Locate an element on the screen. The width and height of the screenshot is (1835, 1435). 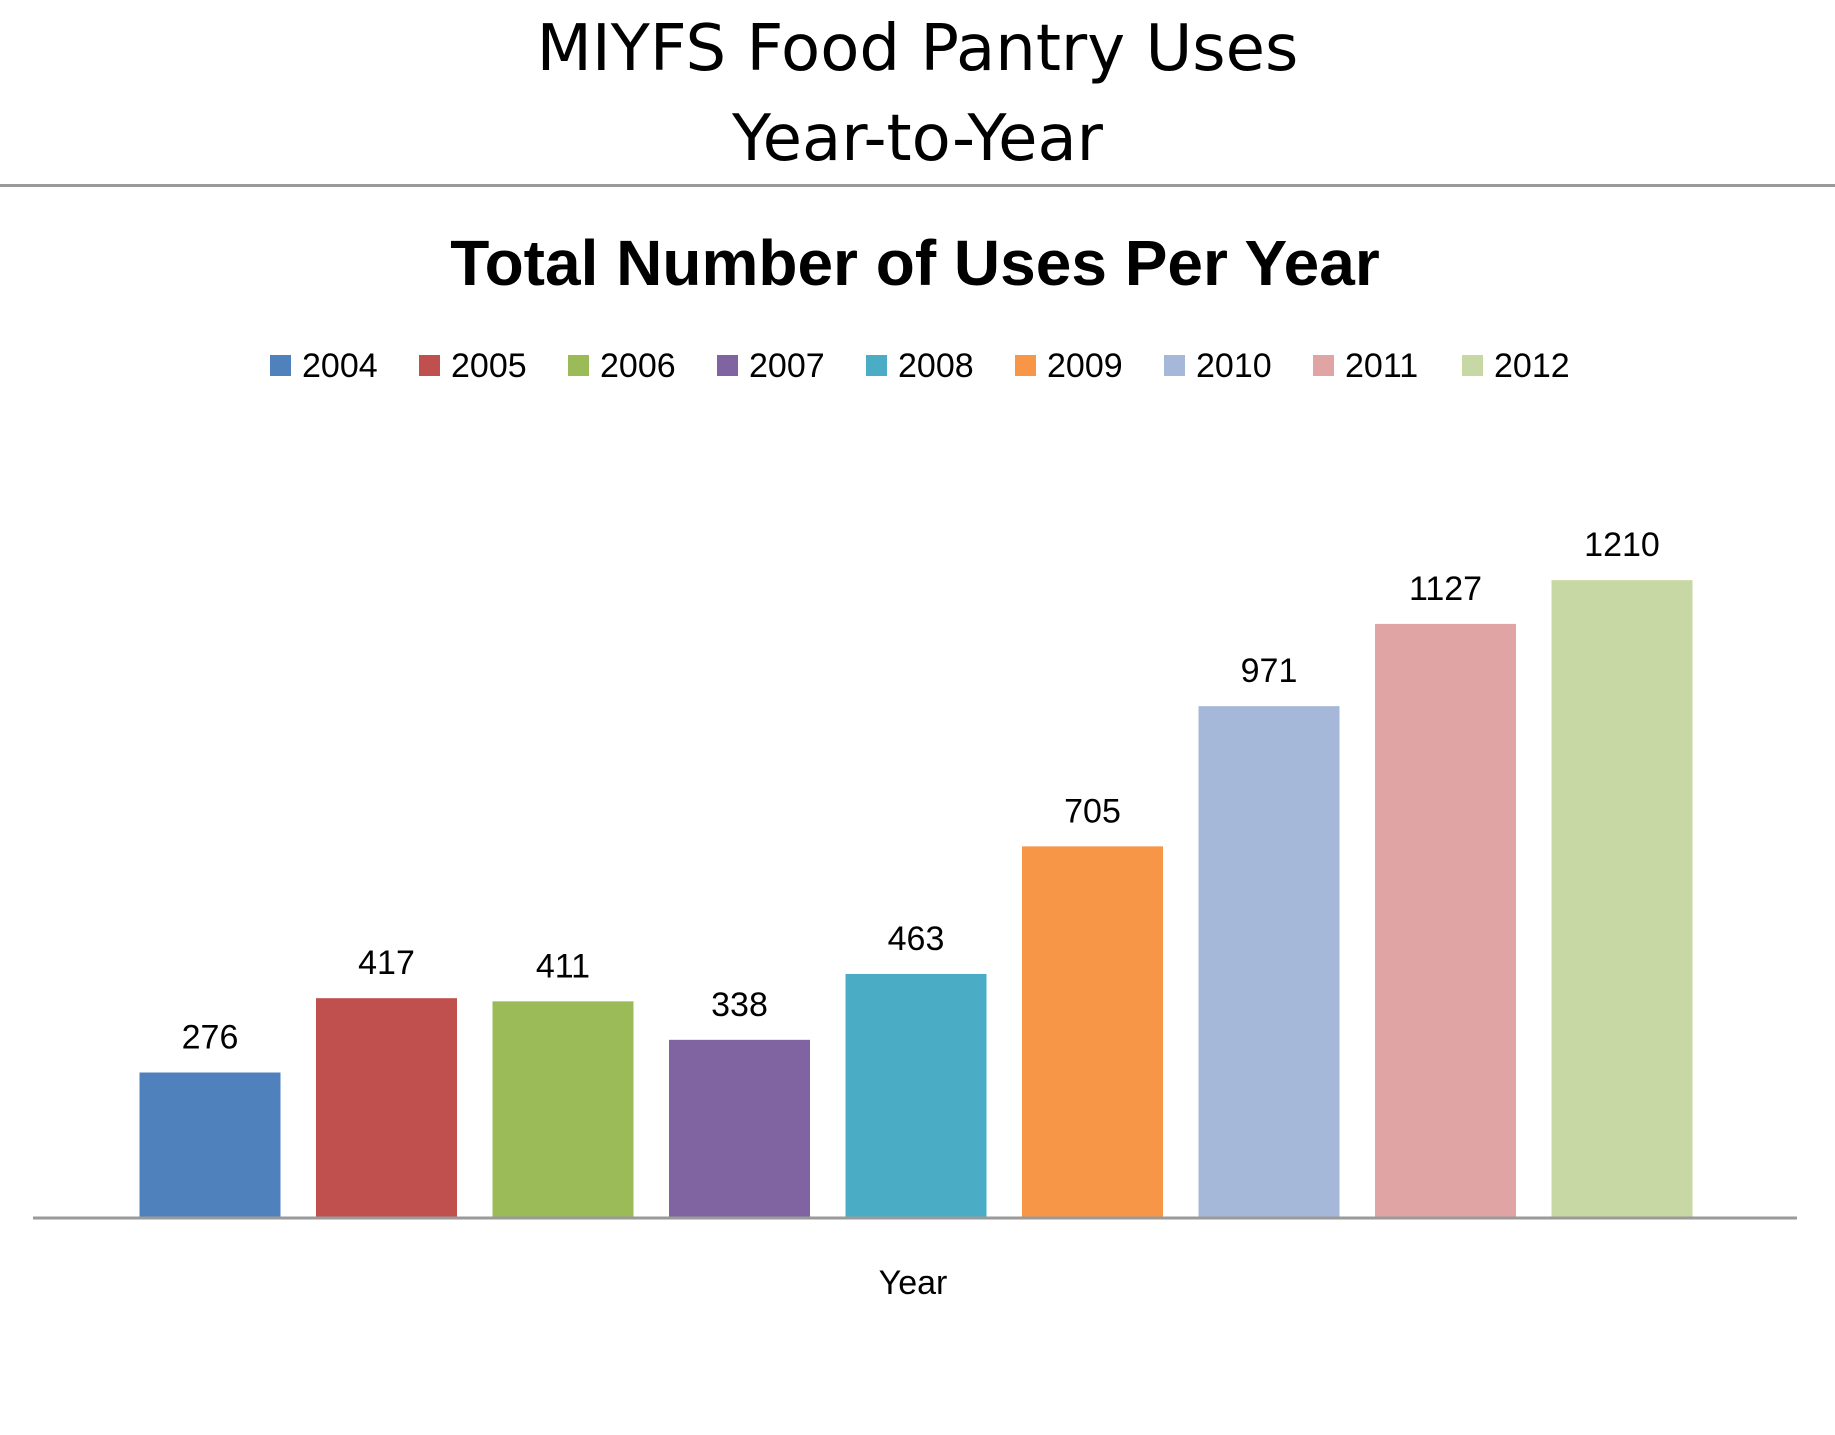
legend-swatch-2009 is located at coordinates (1025, 365).